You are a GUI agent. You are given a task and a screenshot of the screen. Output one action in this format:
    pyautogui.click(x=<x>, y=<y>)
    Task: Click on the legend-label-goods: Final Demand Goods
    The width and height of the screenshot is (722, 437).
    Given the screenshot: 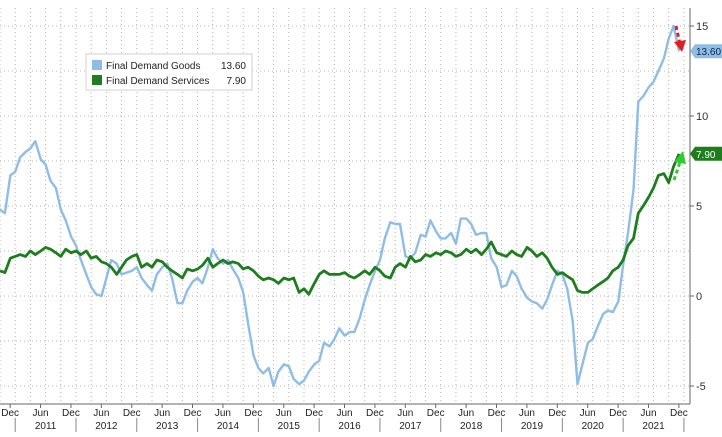 What is the action you would take?
    pyautogui.click(x=153, y=66)
    